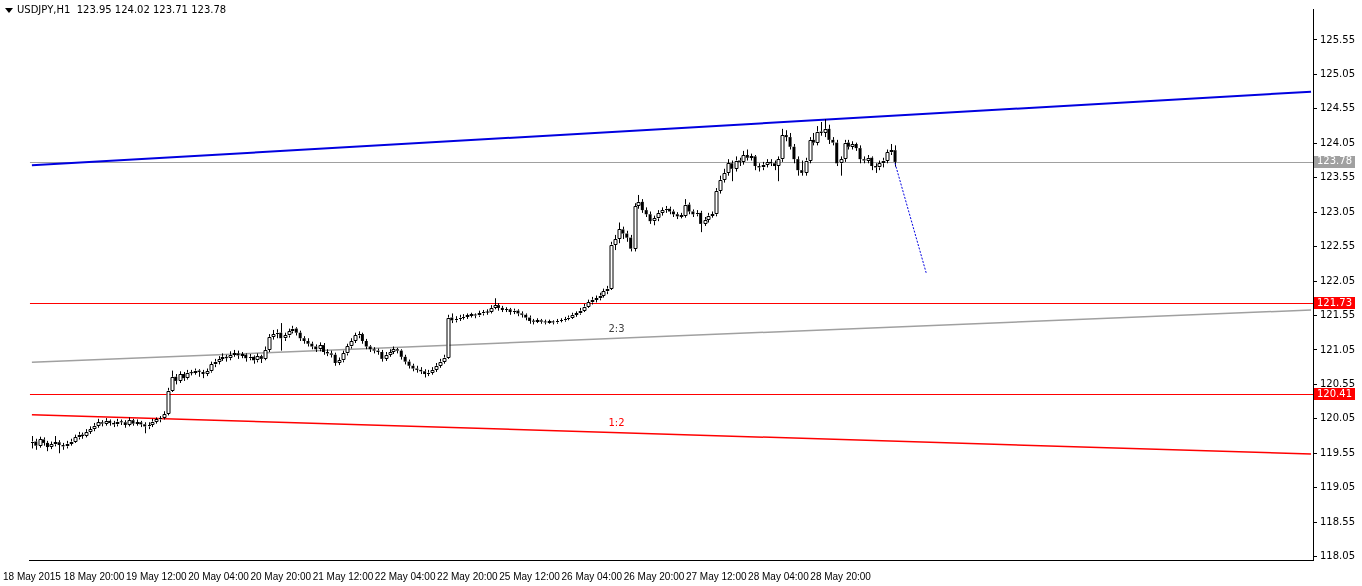  Describe the element at coordinates (616, 423) in the screenshot. I see `series-label: 1:2` at that location.